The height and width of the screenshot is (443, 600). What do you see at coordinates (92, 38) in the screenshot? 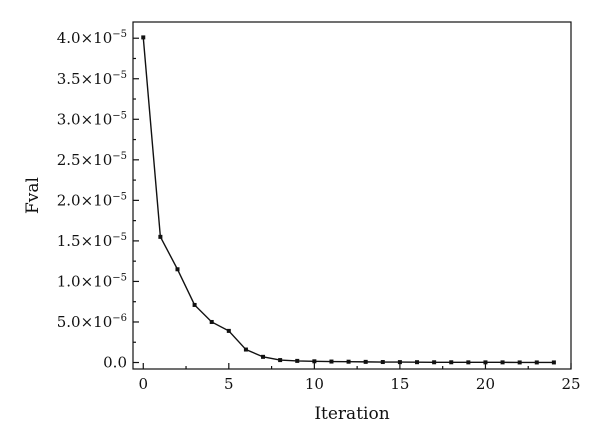
I see `y-tick-label: 4.0×10−5` at bounding box center [92, 38].